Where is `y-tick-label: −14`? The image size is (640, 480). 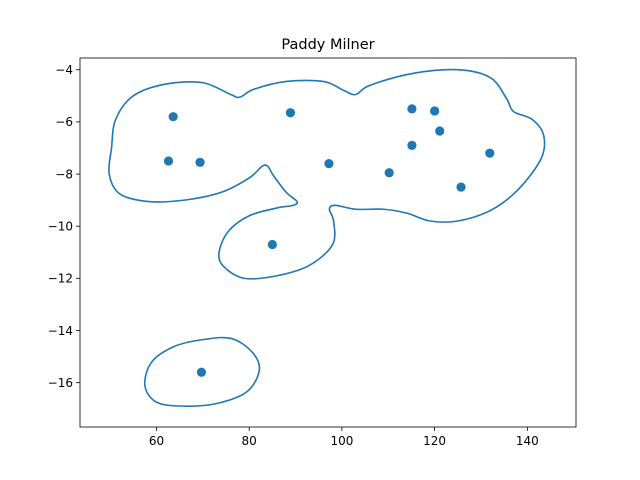 y-tick-label: −14 is located at coordinates (60, 331).